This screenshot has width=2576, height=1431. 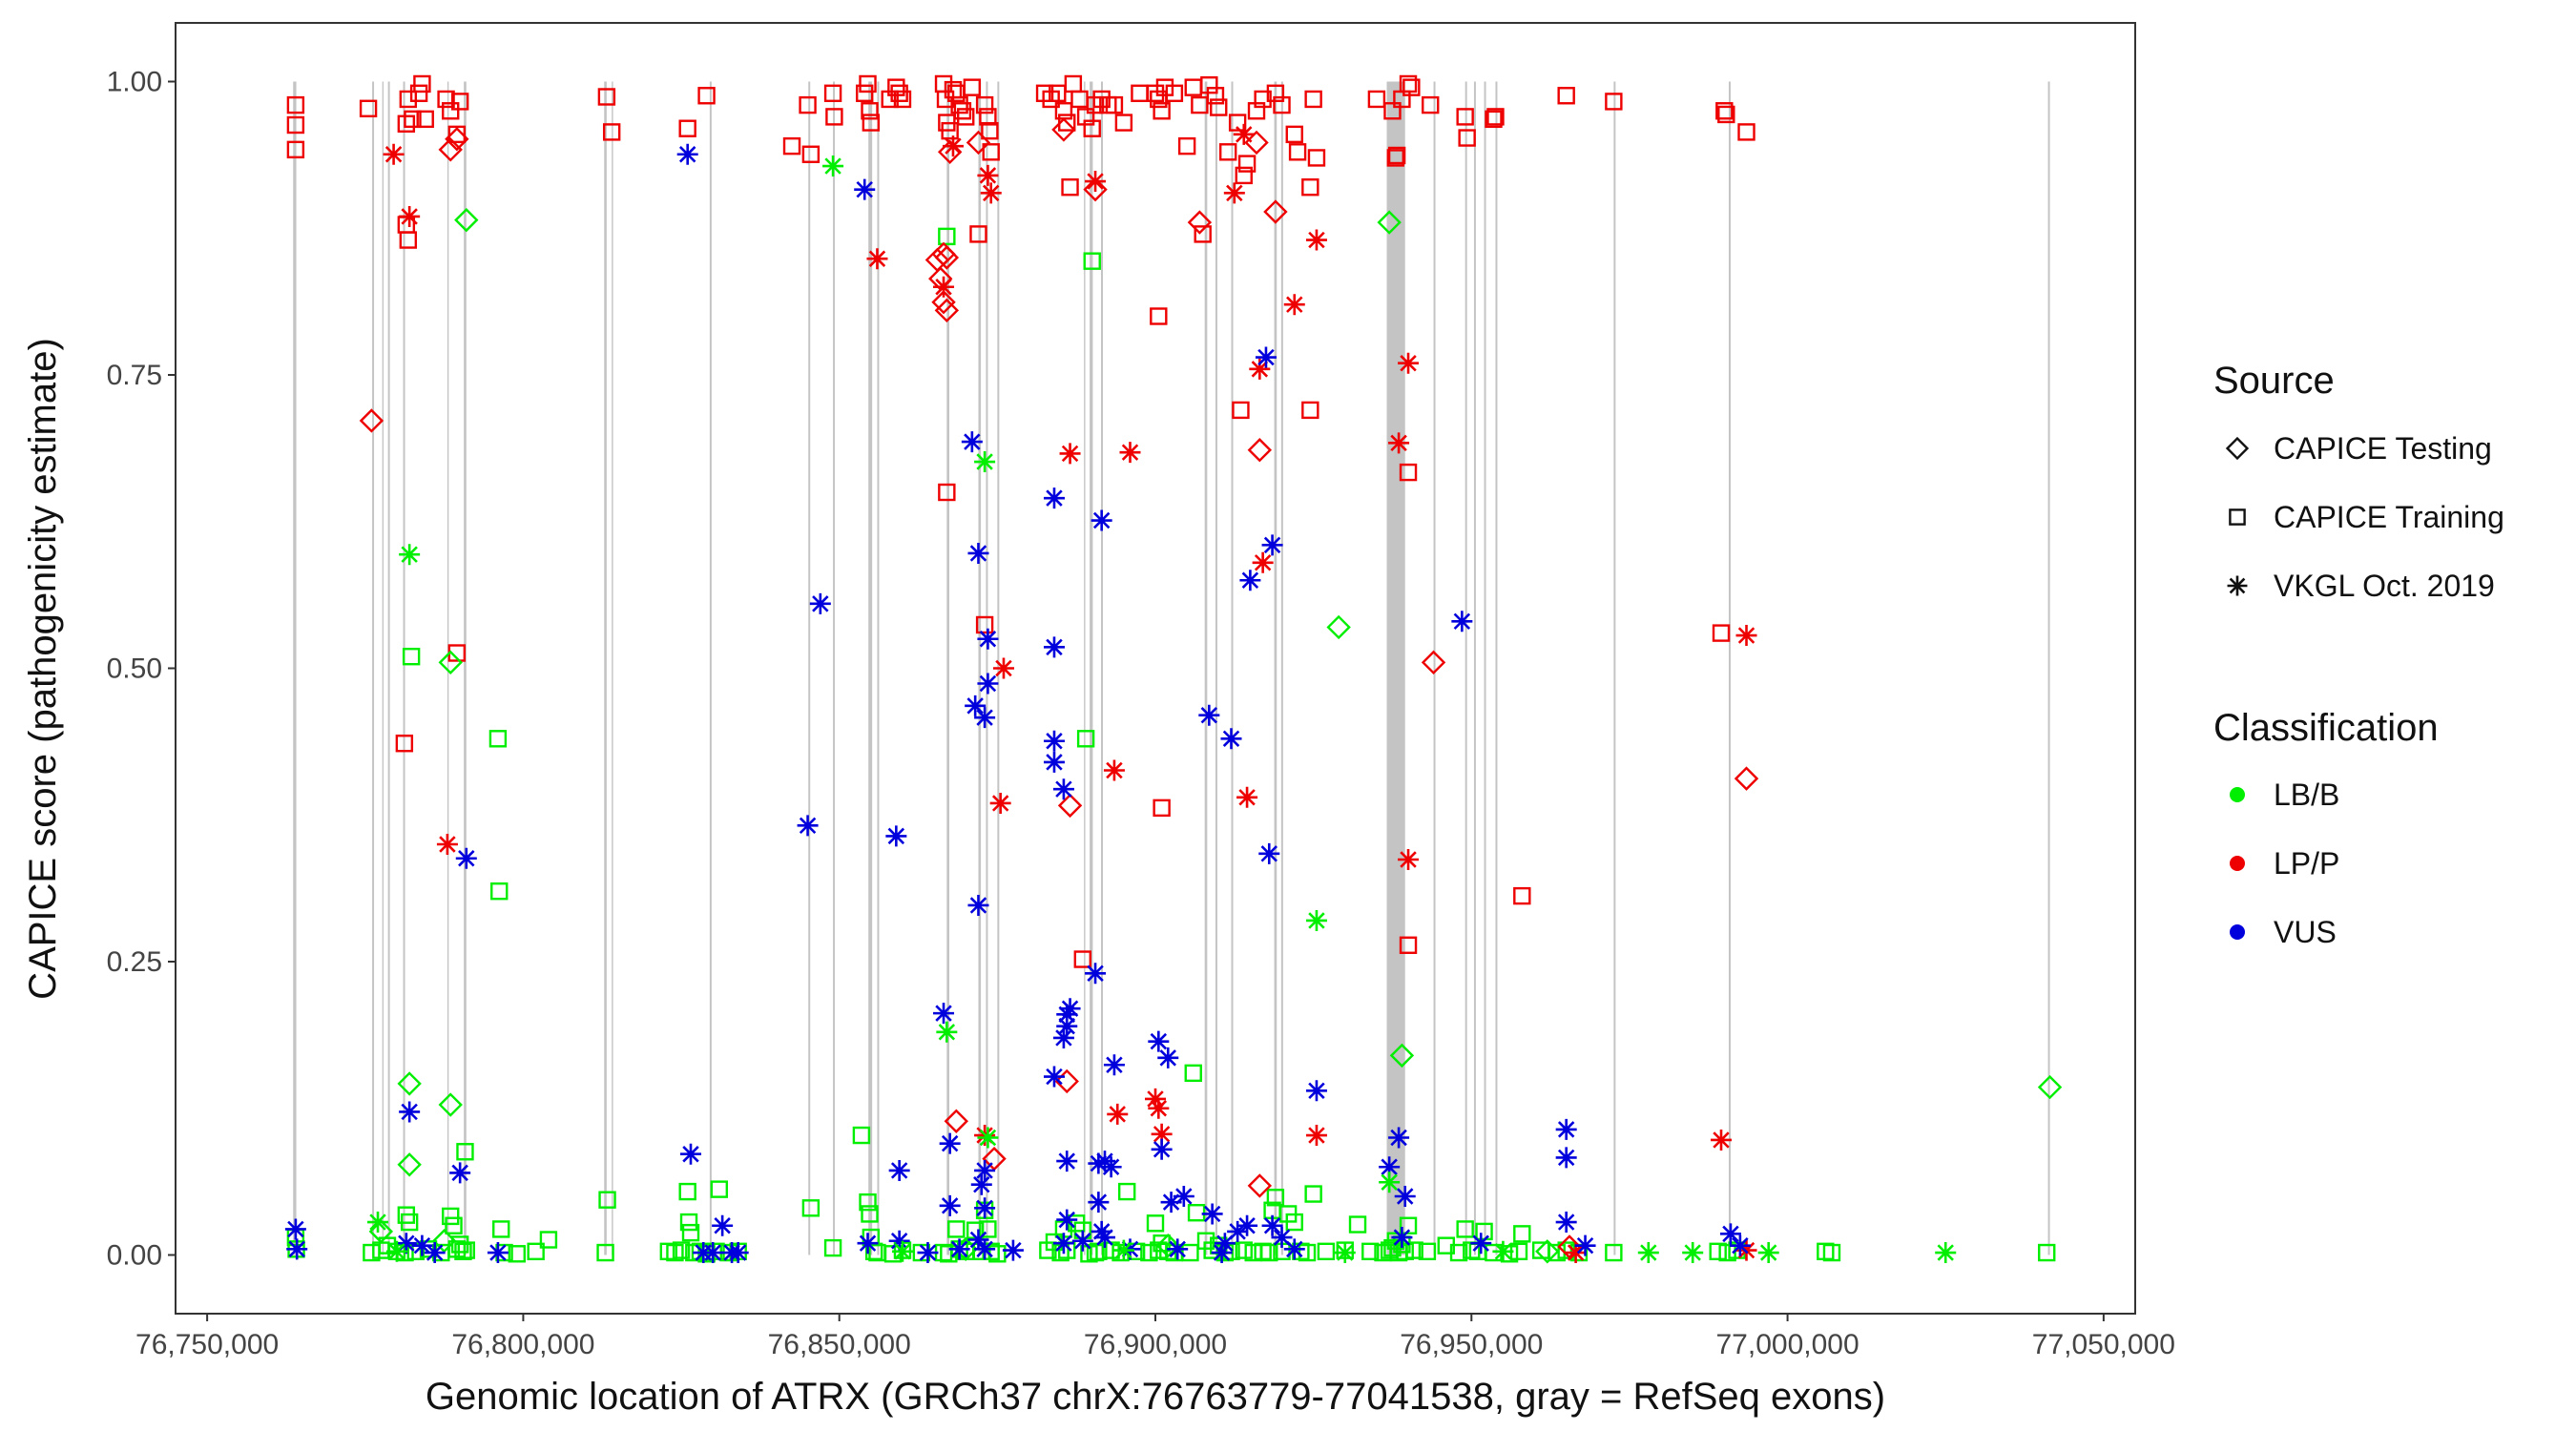 What do you see at coordinates (2305, 932) in the screenshot?
I see `legend-classification-label: VUS` at bounding box center [2305, 932].